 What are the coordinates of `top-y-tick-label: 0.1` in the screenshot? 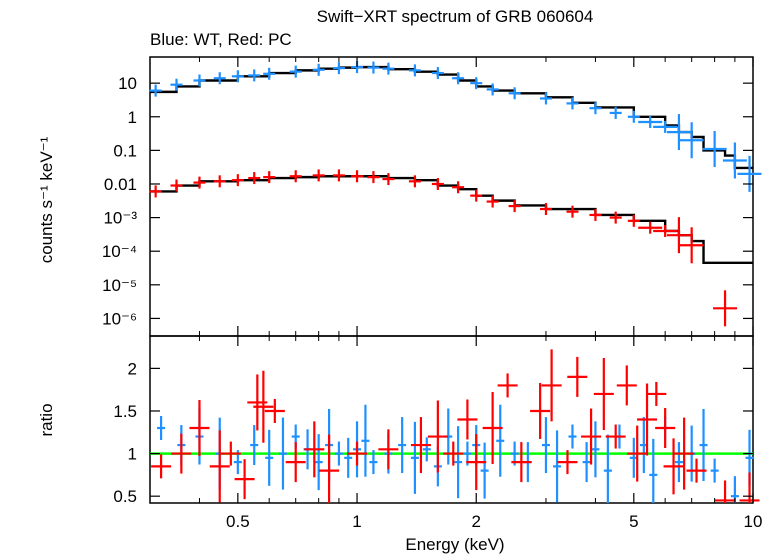 It's located at (125, 150).